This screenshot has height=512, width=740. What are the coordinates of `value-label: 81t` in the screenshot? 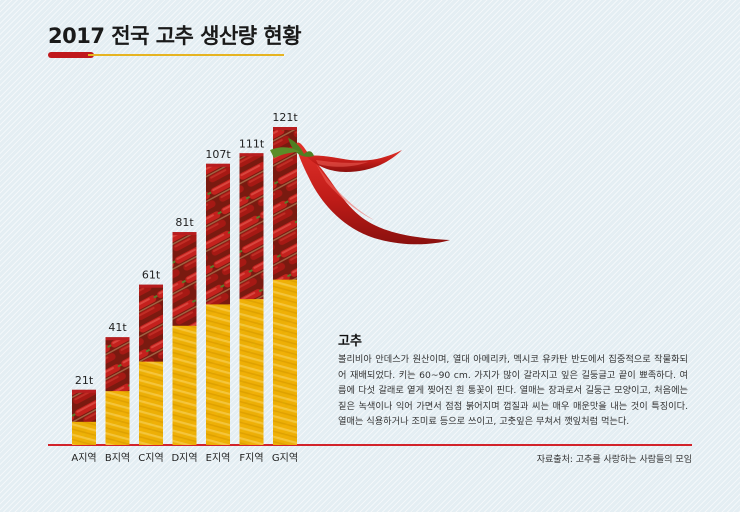 It's located at (184, 222).